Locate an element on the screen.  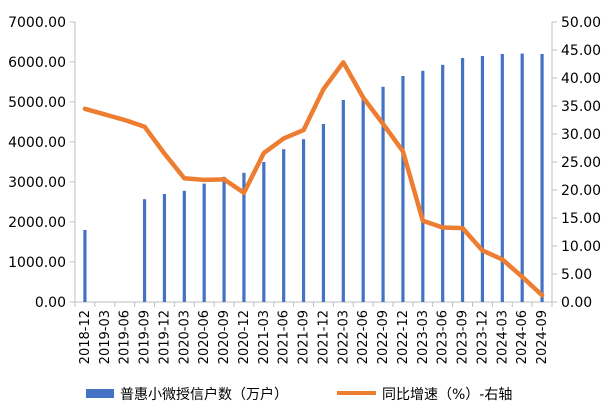
left-tick-label: 1000.00 is located at coordinates (37, 263).